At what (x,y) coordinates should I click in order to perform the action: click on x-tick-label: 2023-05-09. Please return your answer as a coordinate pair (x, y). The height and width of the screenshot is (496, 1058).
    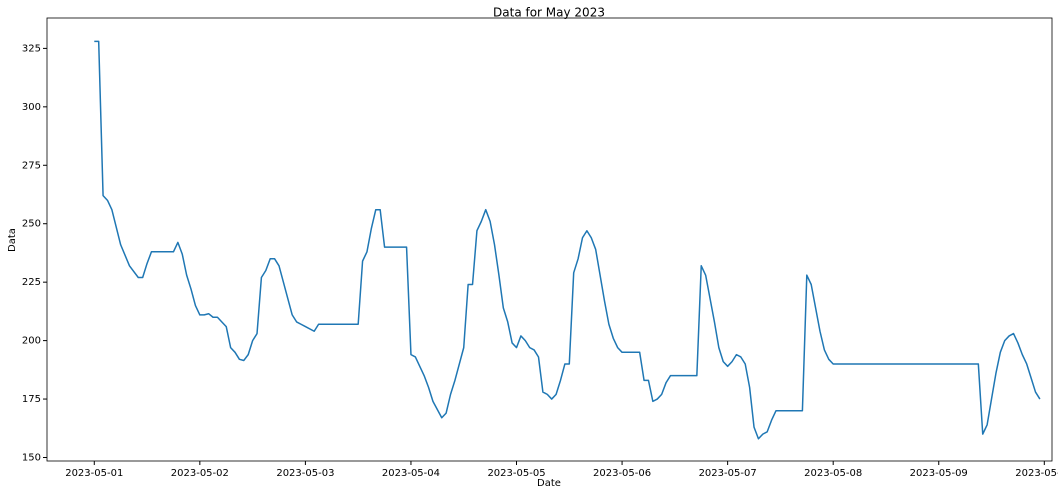
    Looking at the image, I should click on (939, 473).